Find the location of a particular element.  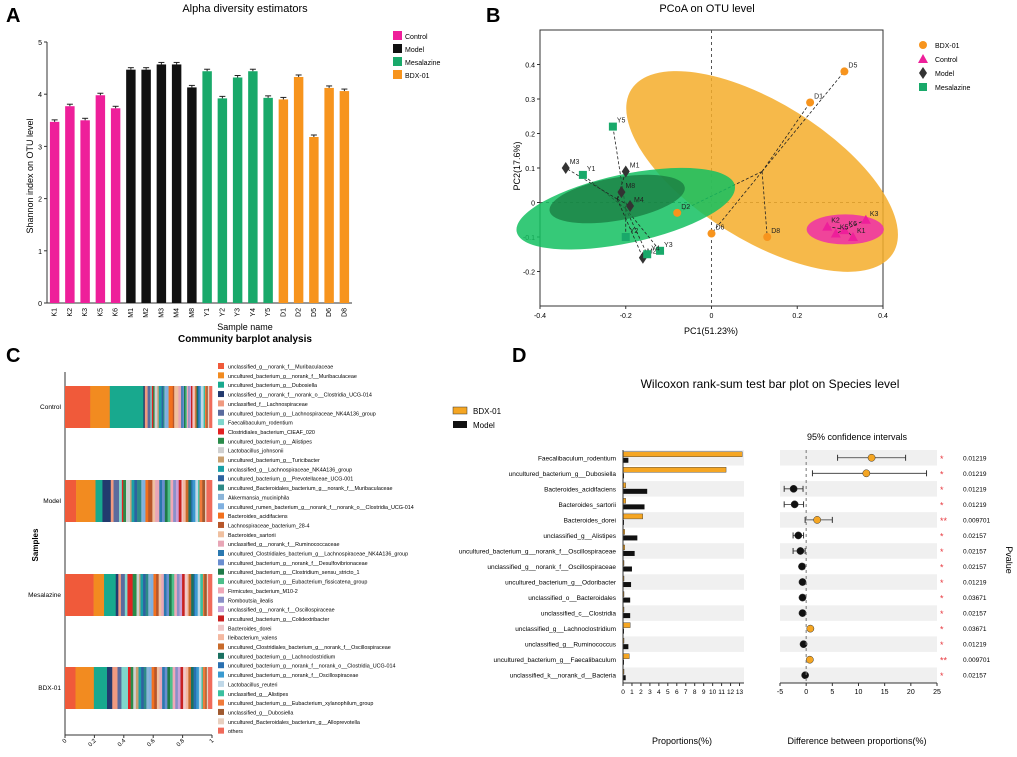

tick-label-b-y: 0 is located at coordinates (533, 204).